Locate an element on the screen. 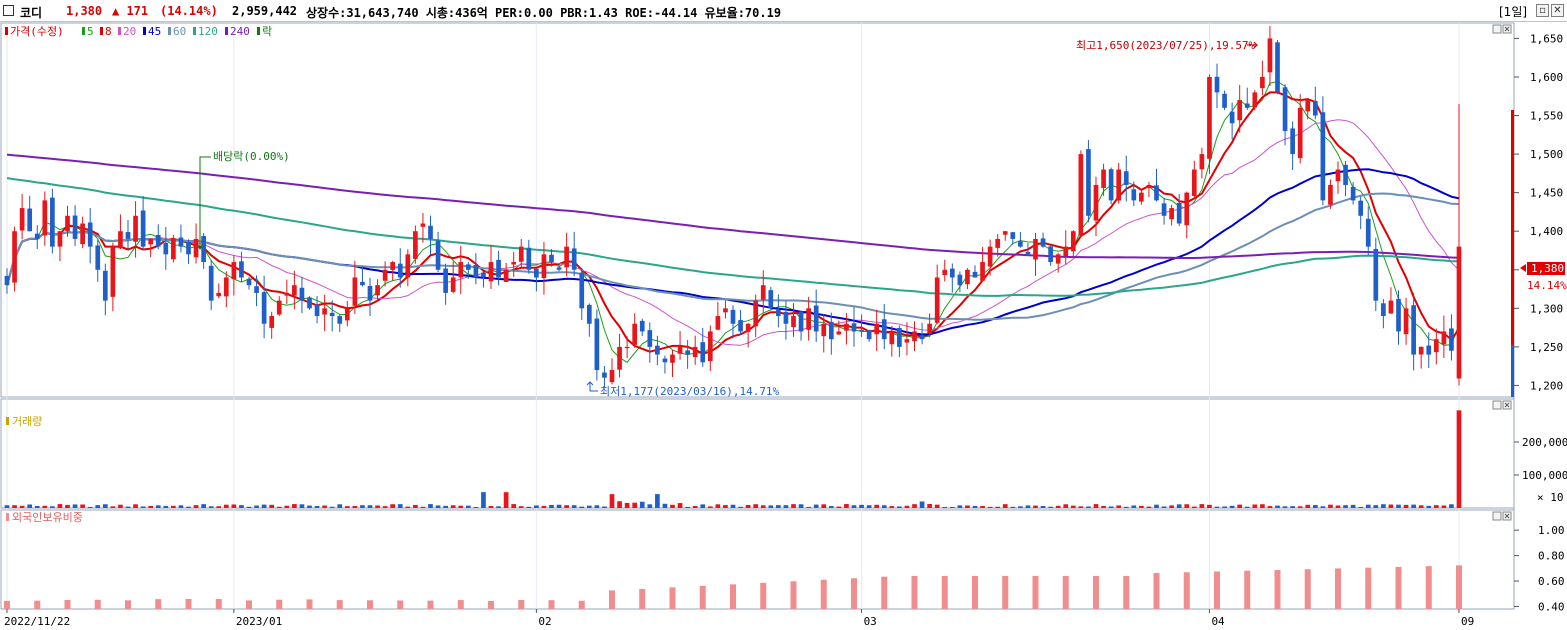 The width and height of the screenshot is (1567, 630). y-tick-label: 100,000 is located at coordinates (1544, 475).